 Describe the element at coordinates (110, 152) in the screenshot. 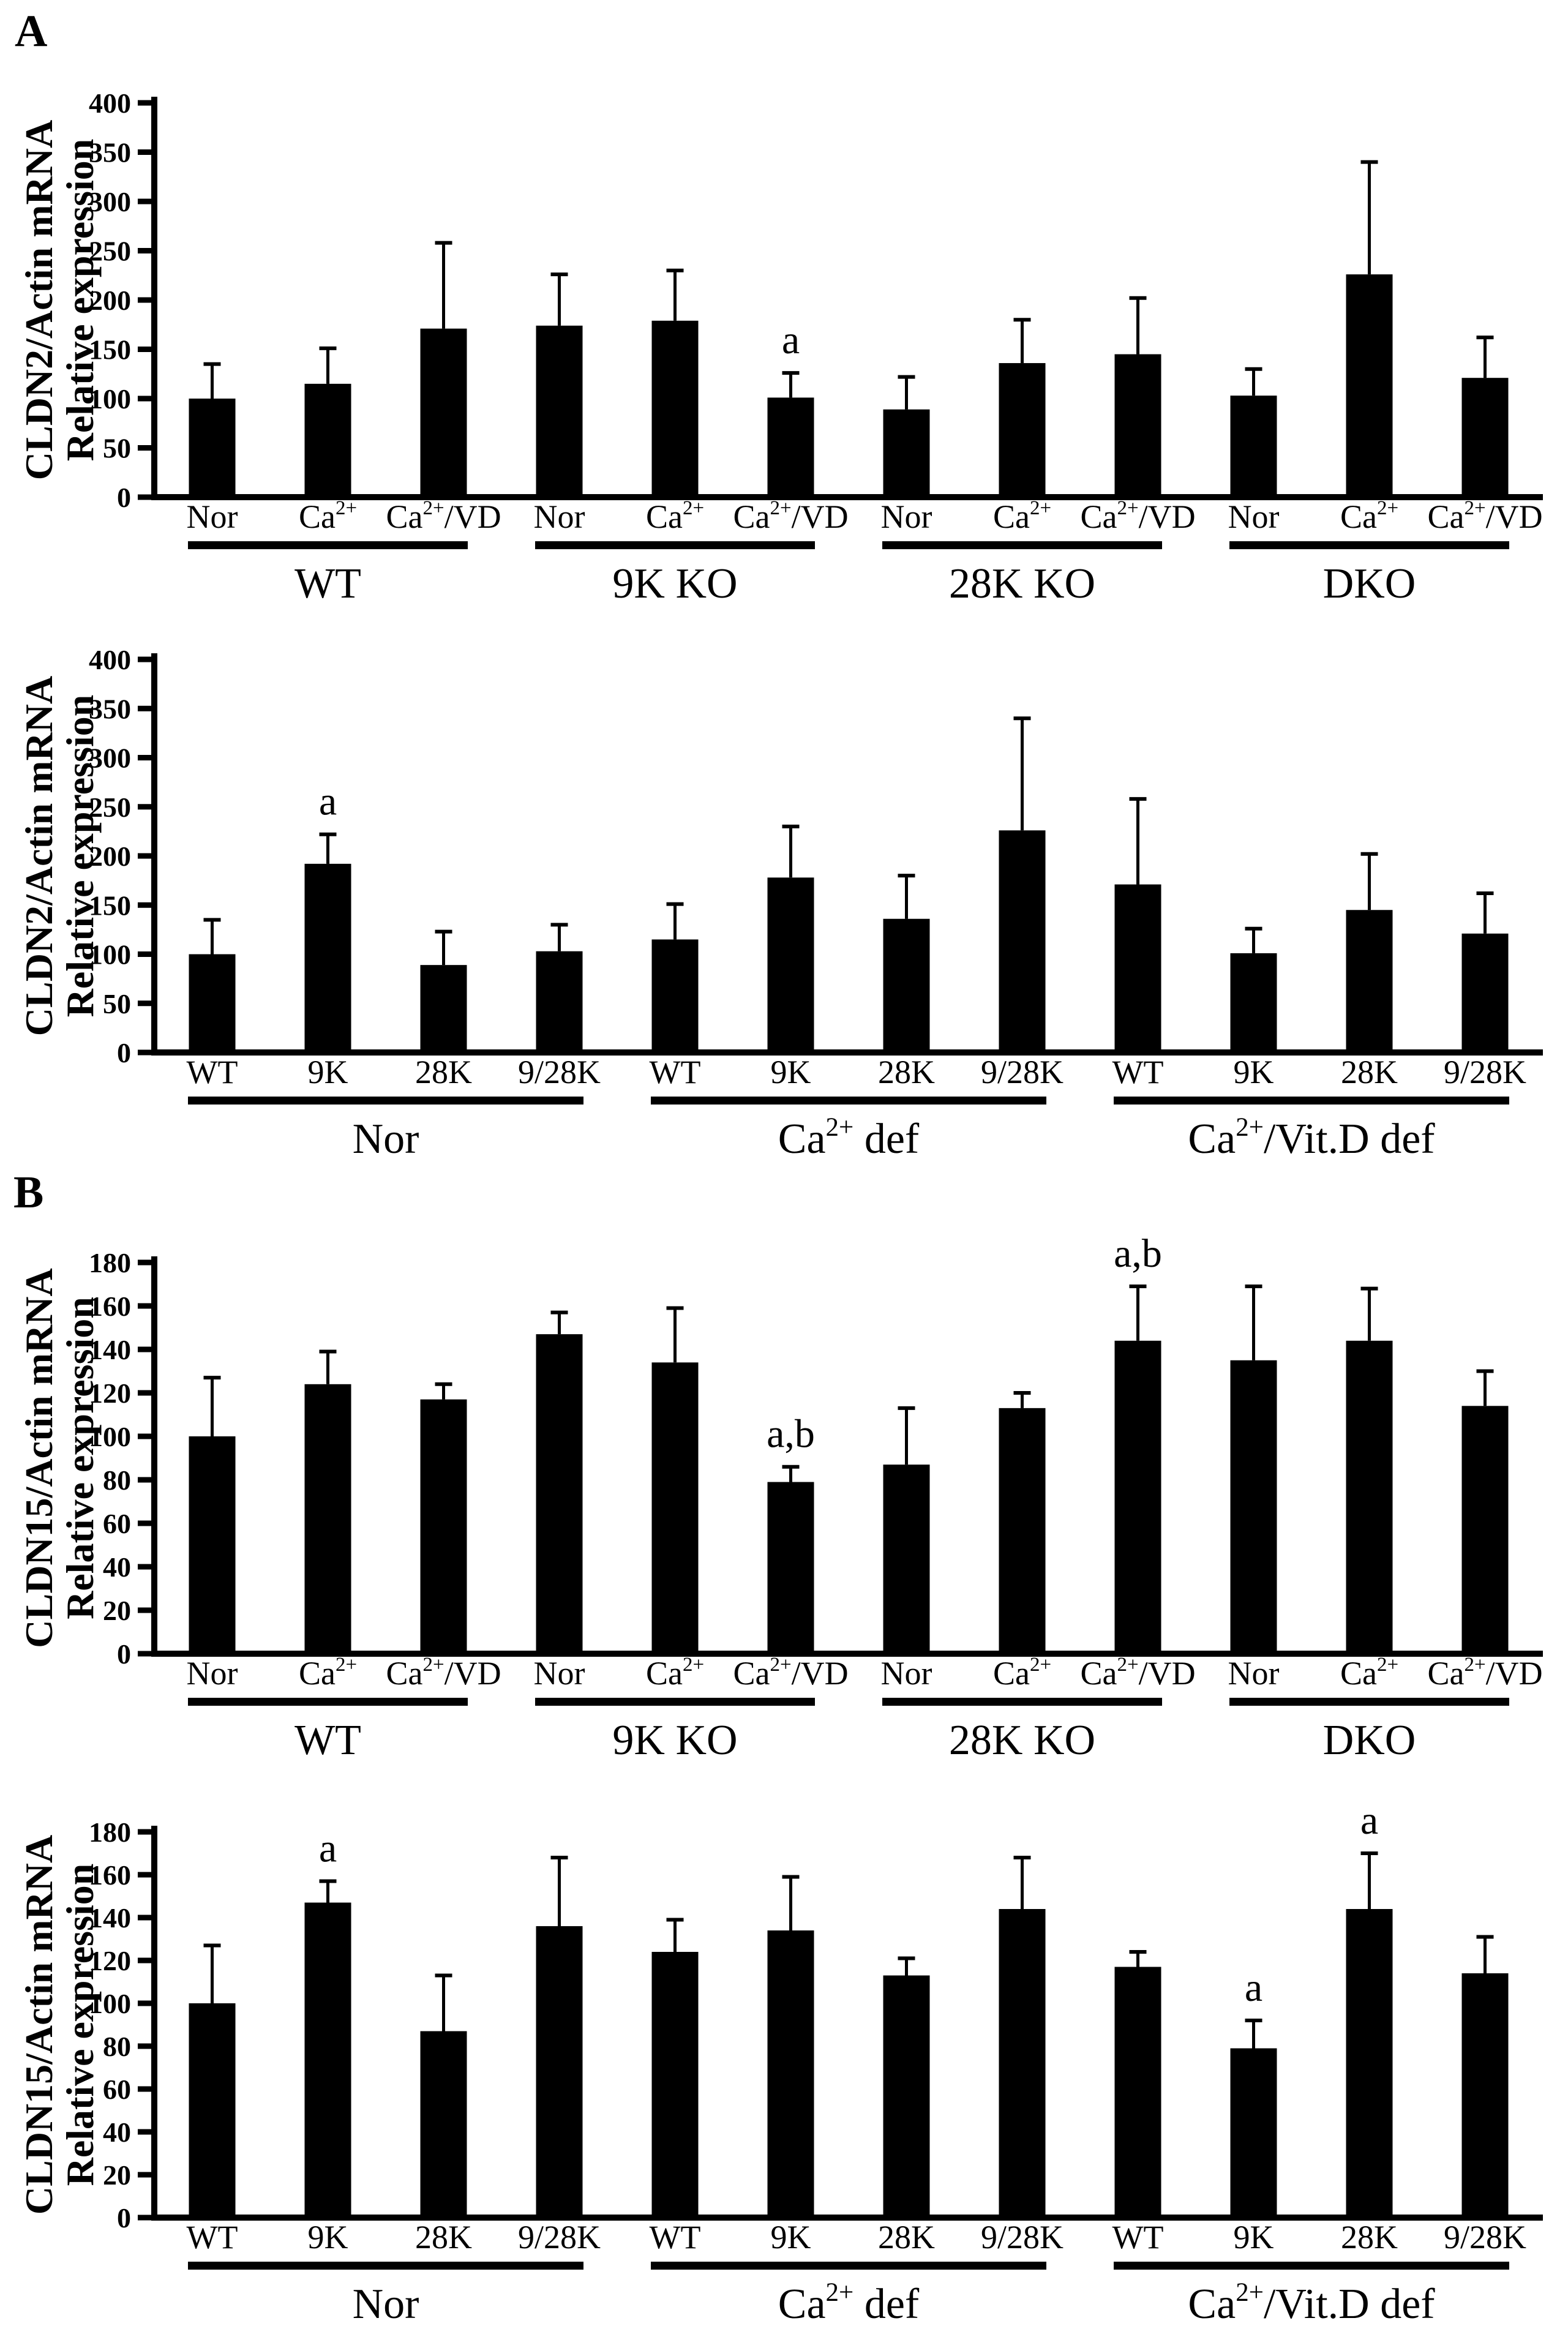

I see `y-tick-label: 350` at that location.